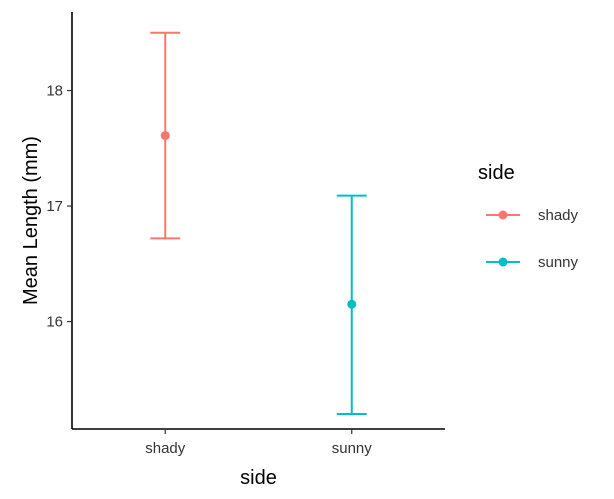 This screenshot has height=499, width=614. I want to click on errorbar-sunny, so click(351, 304).